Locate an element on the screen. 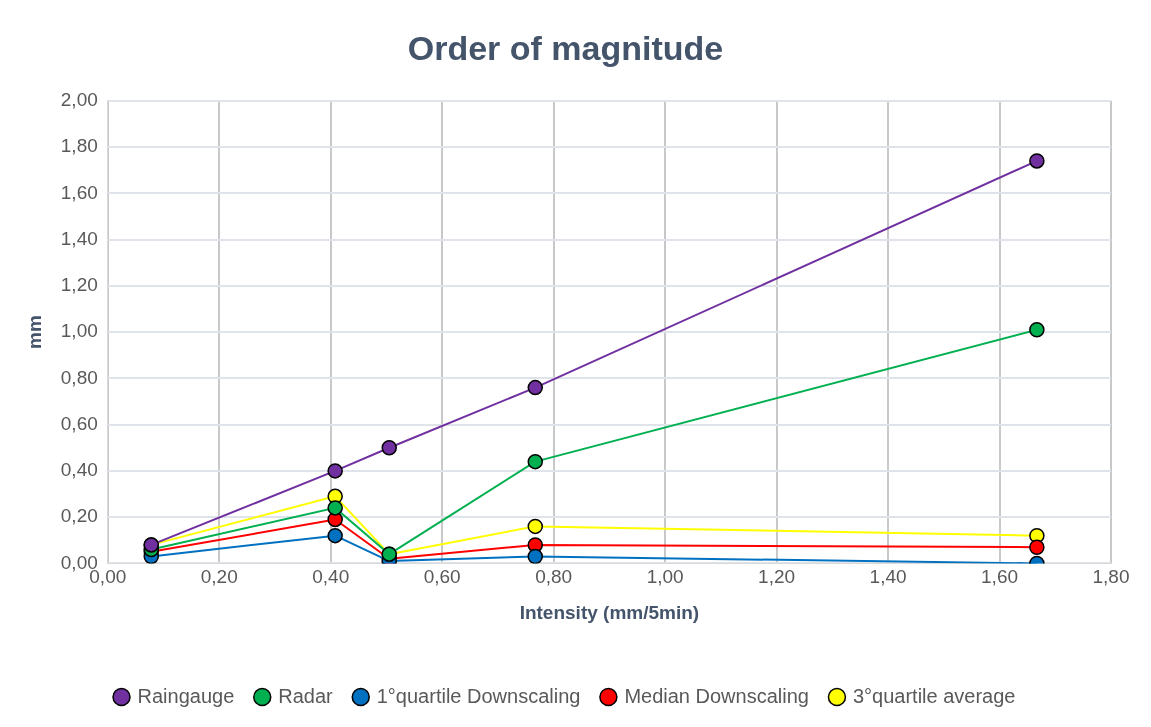 The width and height of the screenshot is (1151, 727). x-tick-label: 0,20 is located at coordinates (219, 577).